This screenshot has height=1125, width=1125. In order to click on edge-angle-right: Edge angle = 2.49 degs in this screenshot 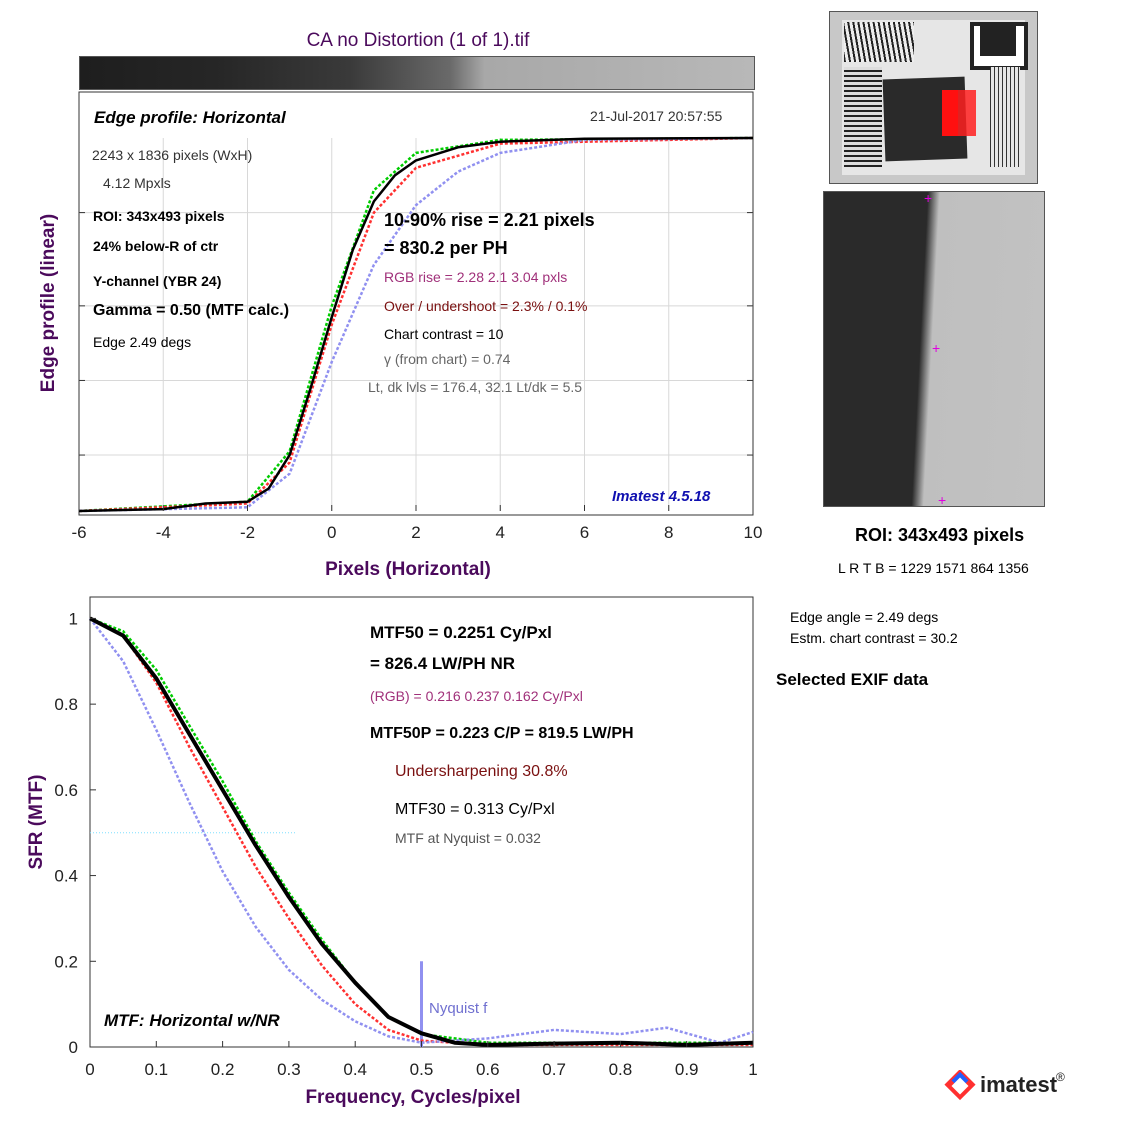, I will do `click(864, 617)`.